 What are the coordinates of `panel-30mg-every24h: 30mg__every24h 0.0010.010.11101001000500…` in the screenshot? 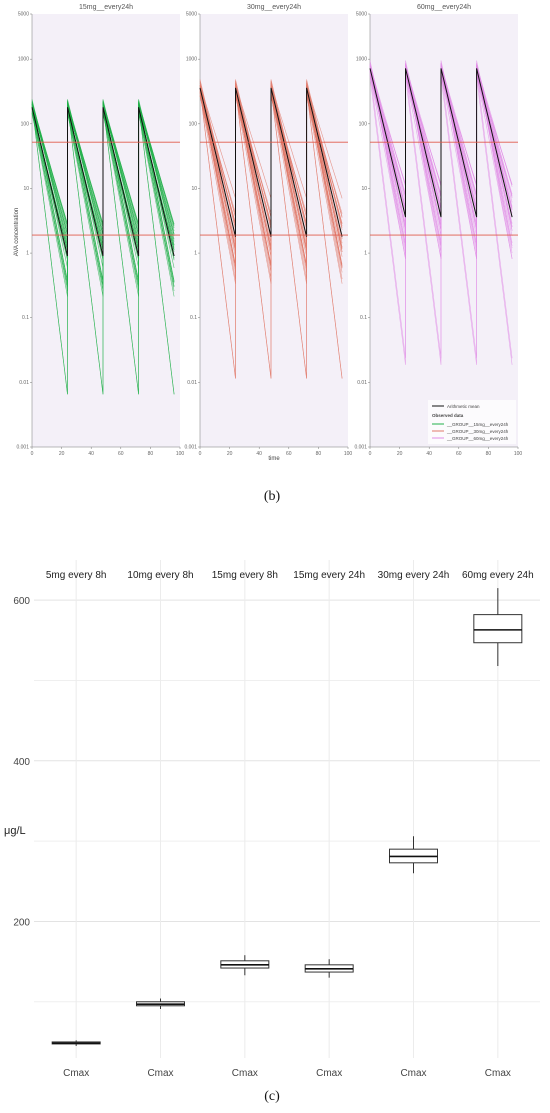 It's located at (268, 230).